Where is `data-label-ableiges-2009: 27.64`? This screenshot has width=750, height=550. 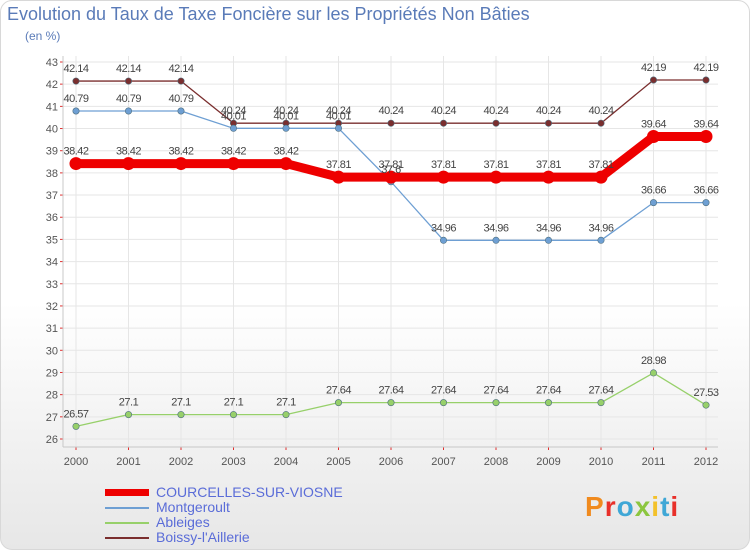 data-label-ableiges-2009: 27.64 is located at coordinates (548, 391).